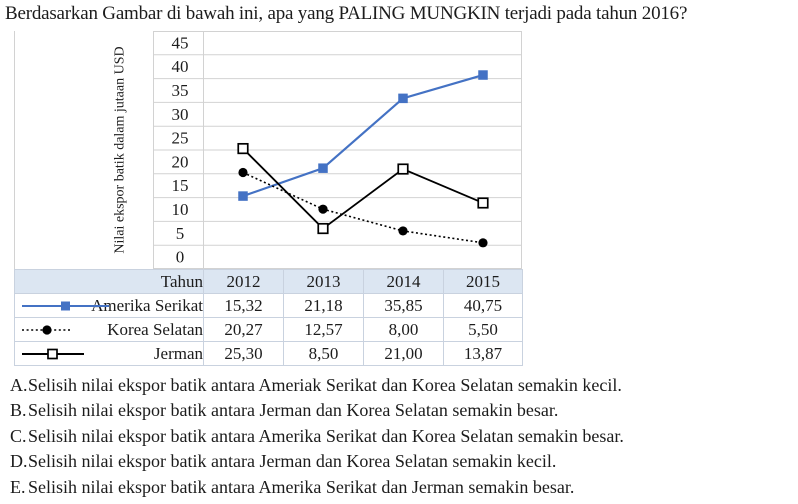 Image resolution: width=798 pixels, height=504 pixels. What do you see at coordinates (323, 353) in the screenshot?
I see `value-cell: 8,50` at bounding box center [323, 353].